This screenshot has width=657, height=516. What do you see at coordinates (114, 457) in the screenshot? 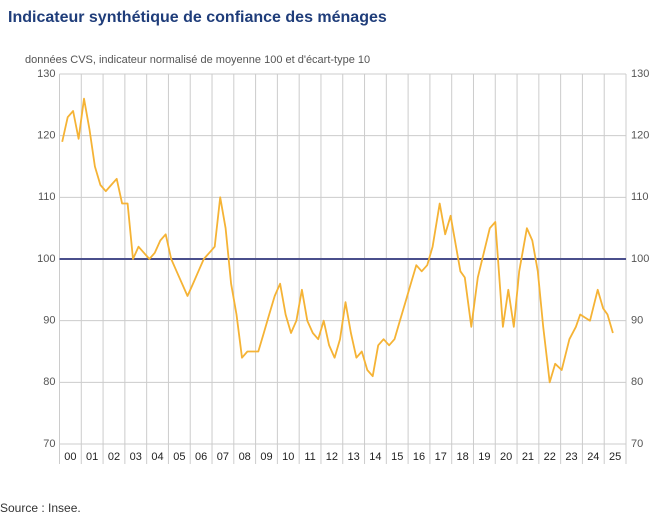
I see `x-tick-label: 02` at bounding box center [114, 457].